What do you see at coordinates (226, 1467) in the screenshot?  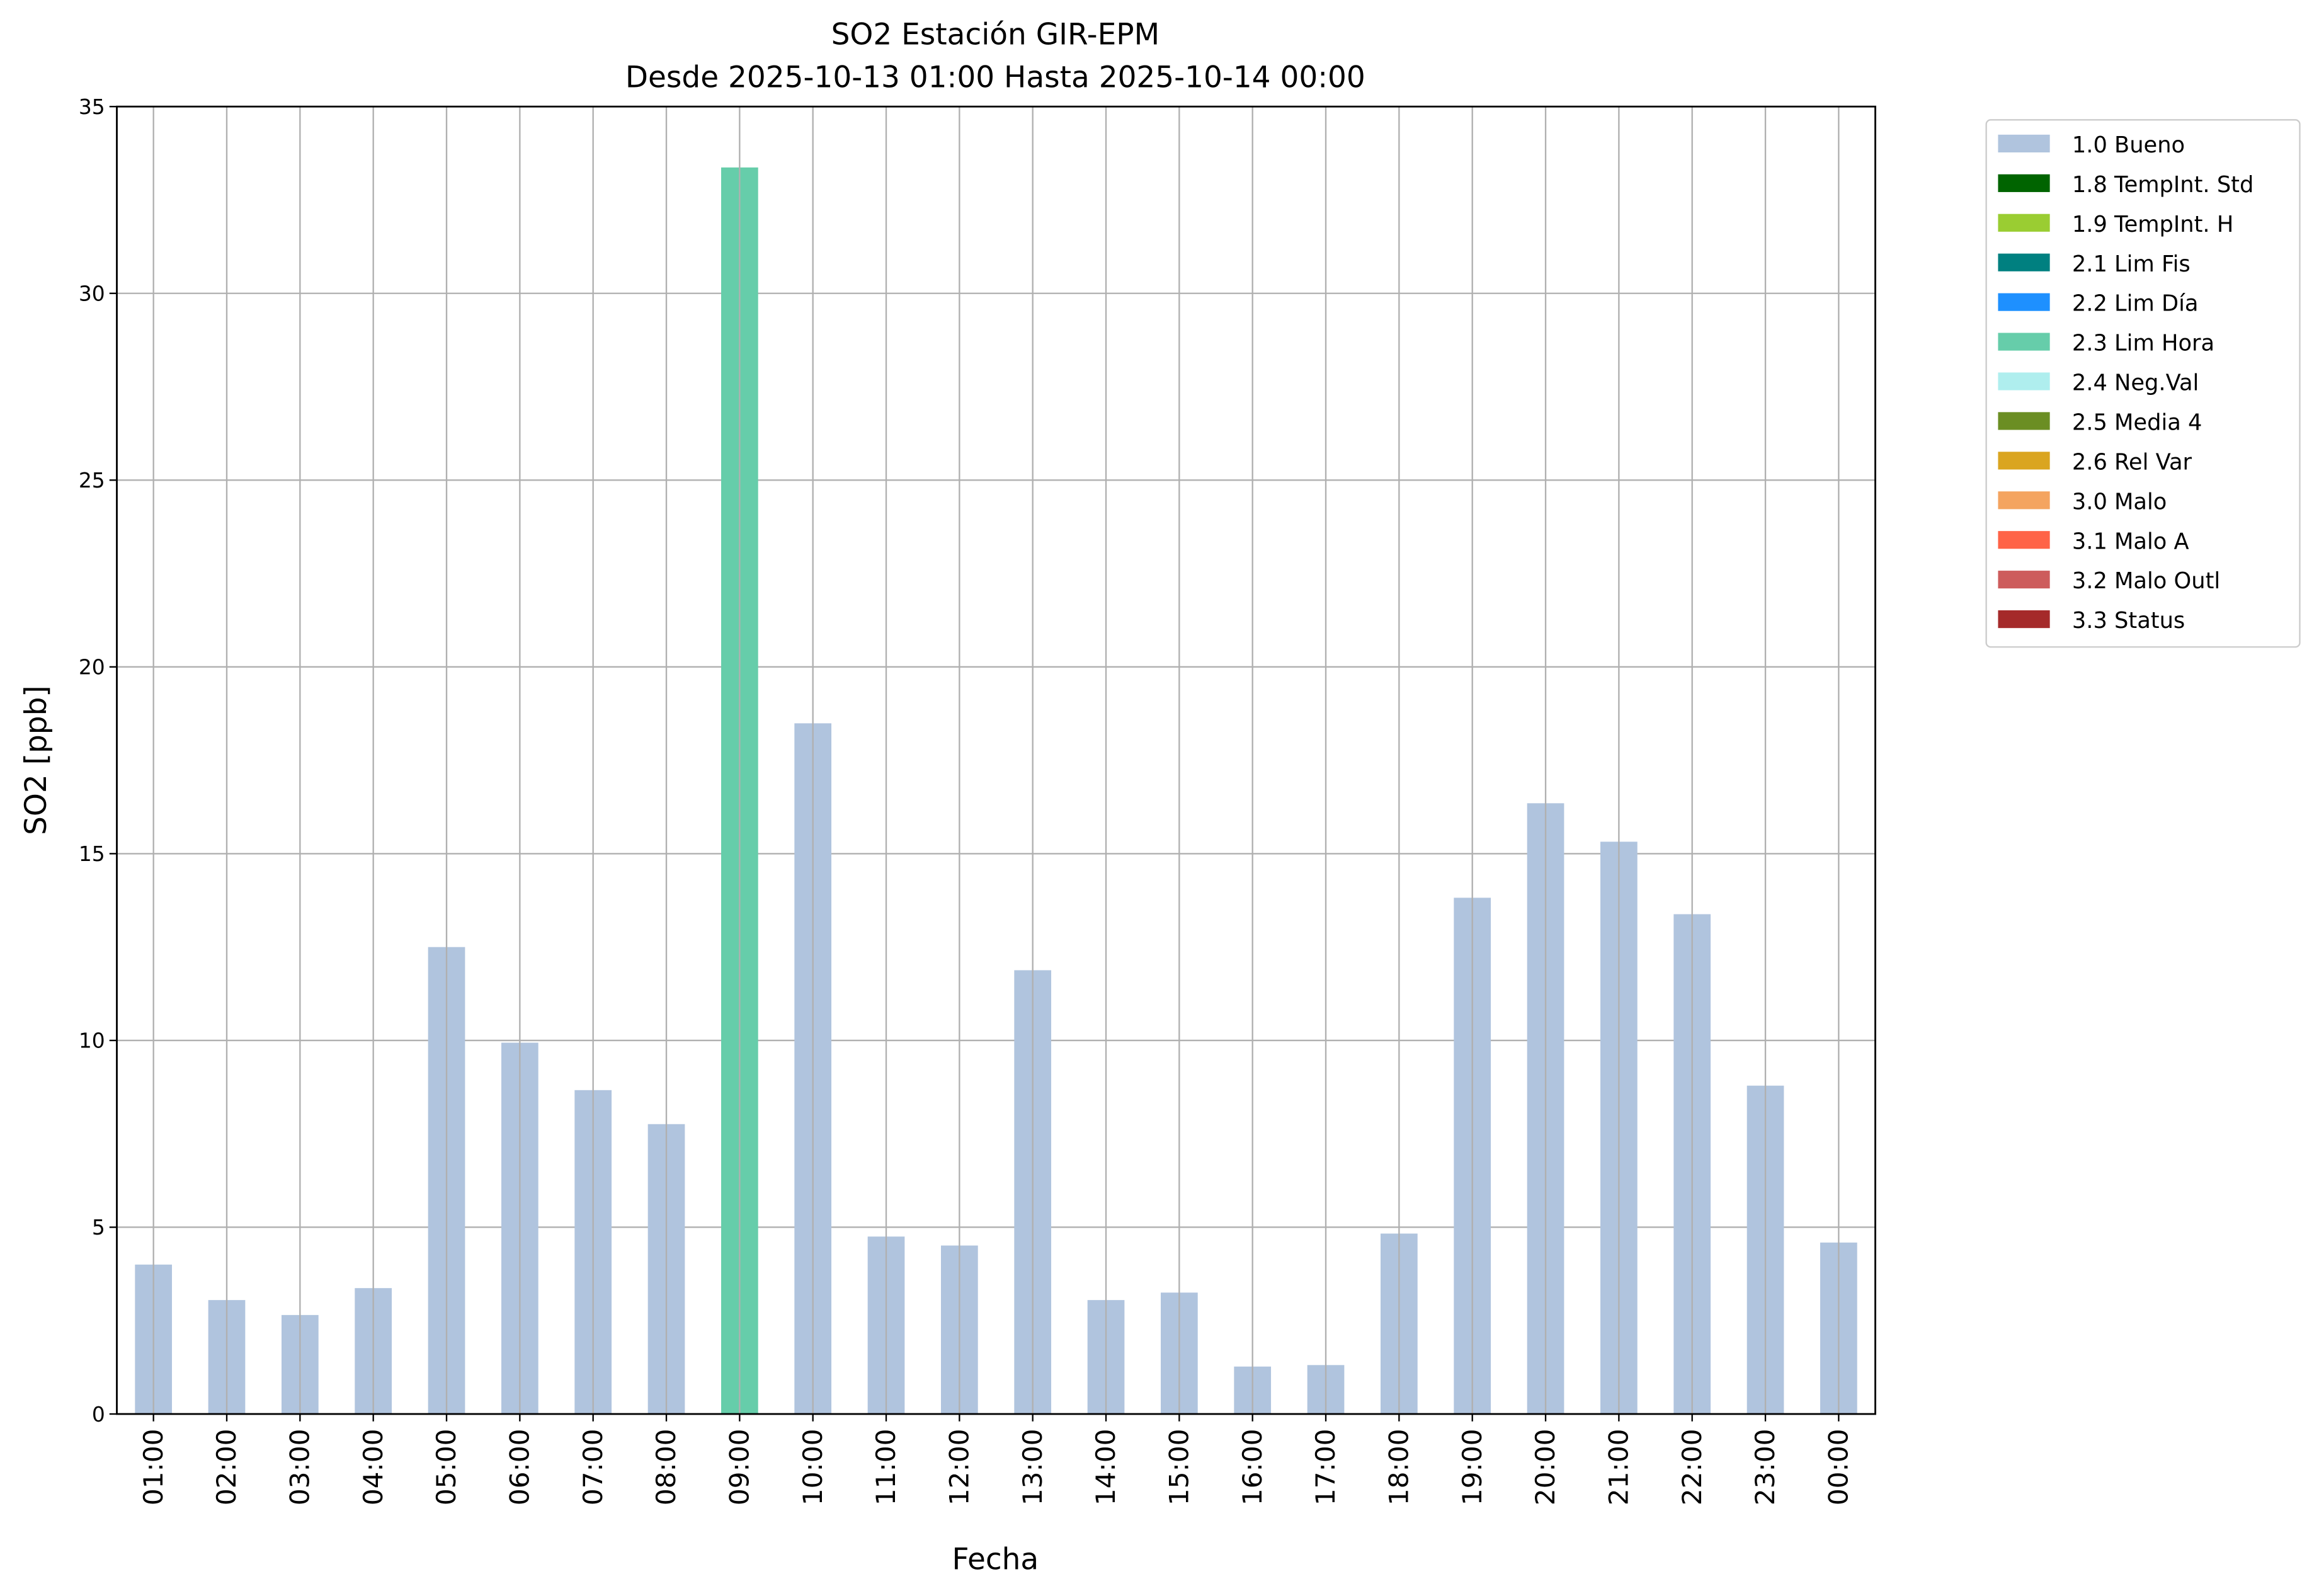 I see `x-tick-label: 02:00` at bounding box center [226, 1467].